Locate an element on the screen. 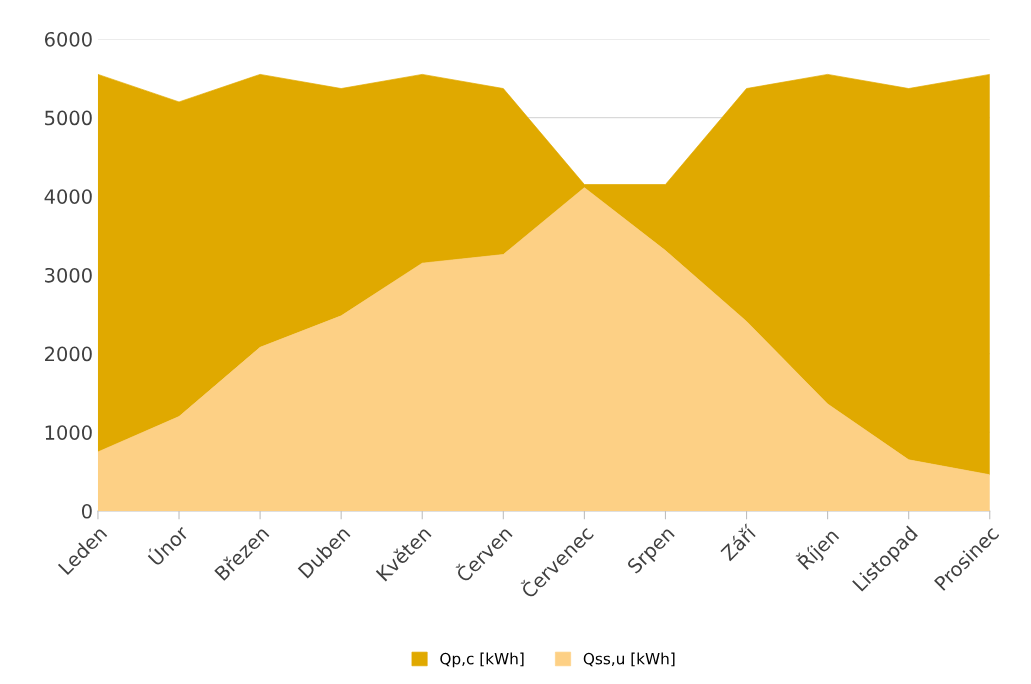 This screenshot has width=1031, height=684. legend-label: Qss,u [kWh] is located at coordinates (629, 659).